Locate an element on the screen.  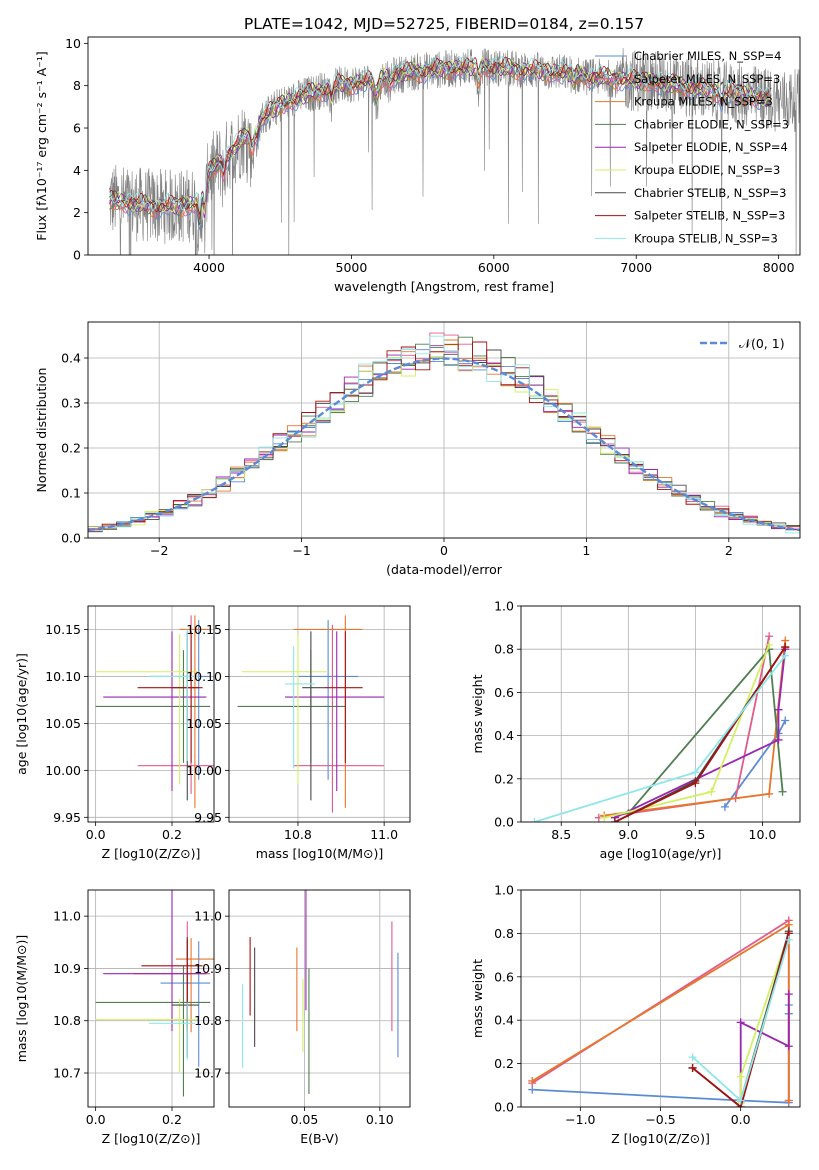
normal-distribution-curve is located at coordinates (444, 444).